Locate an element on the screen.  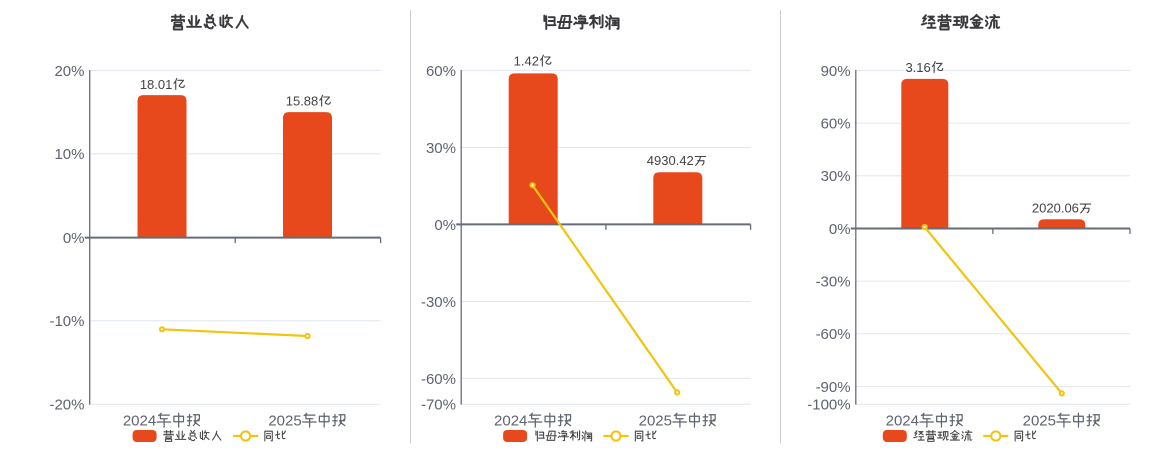
svg-text: -90% is located at coordinates (833, 387).